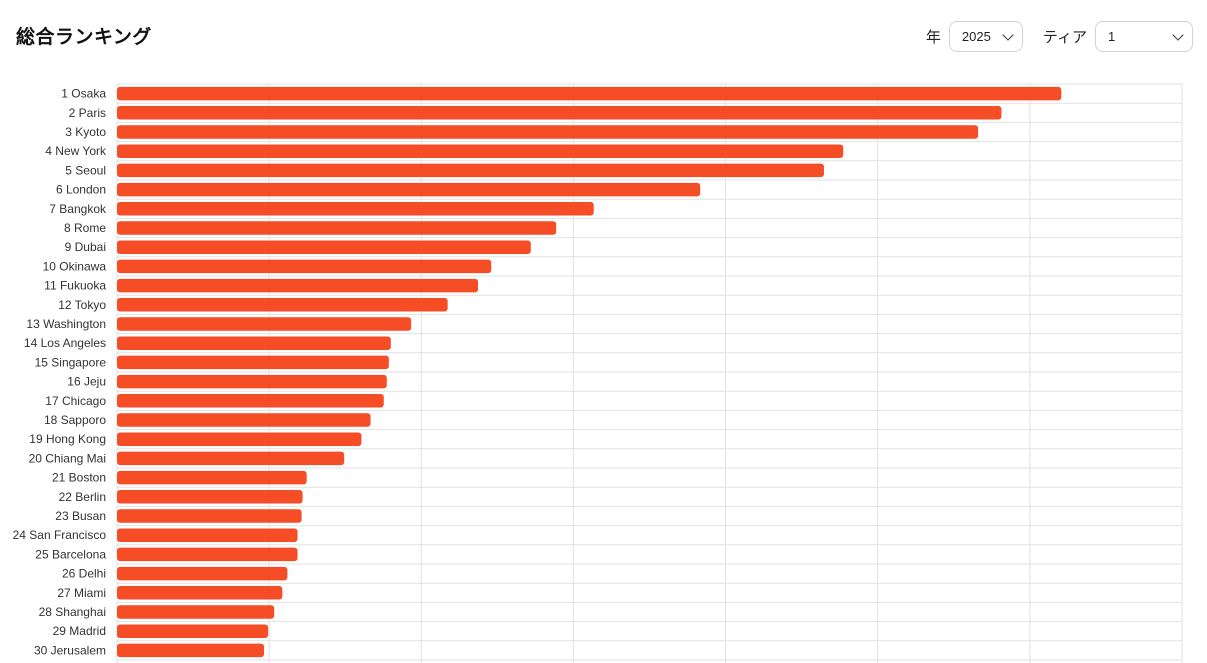 Image resolution: width=1207 pixels, height=663 pixels. What do you see at coordinates (70, 650) in the screenshot?
I see `category-label: 30 Jerusalem` at bounding box center [70, 650].